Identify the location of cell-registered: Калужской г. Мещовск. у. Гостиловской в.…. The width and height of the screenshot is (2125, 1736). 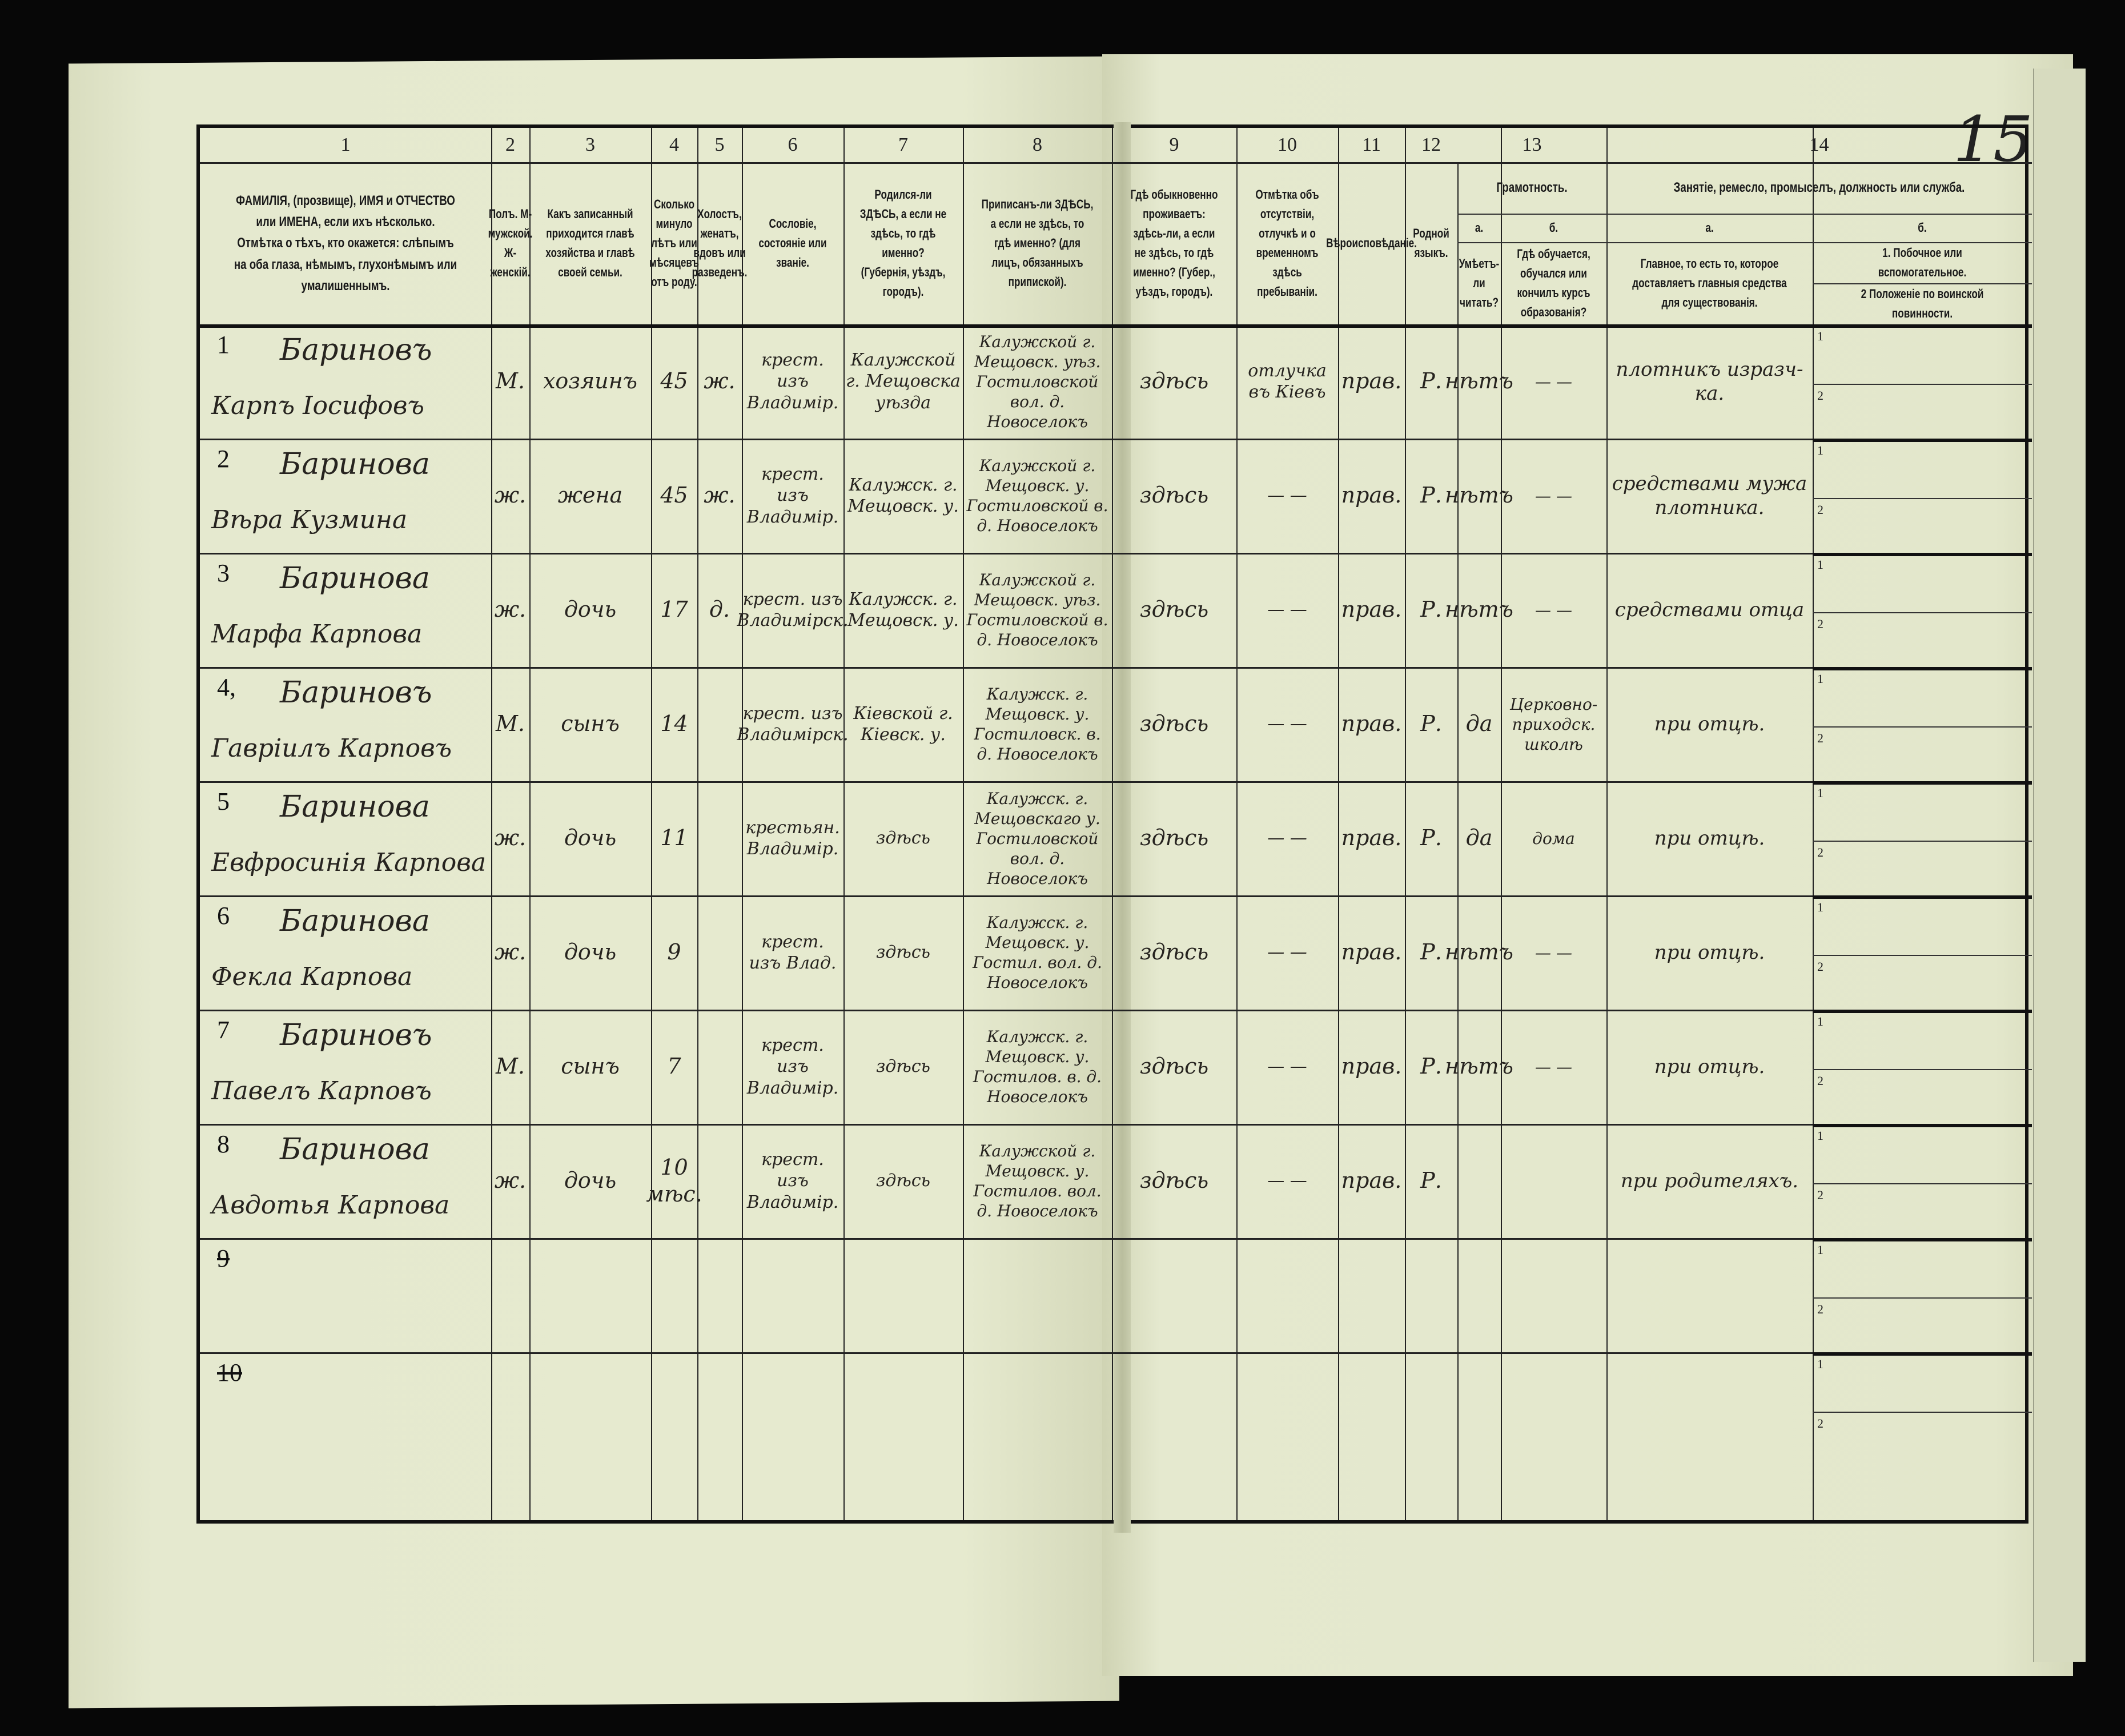
(1037, 495).